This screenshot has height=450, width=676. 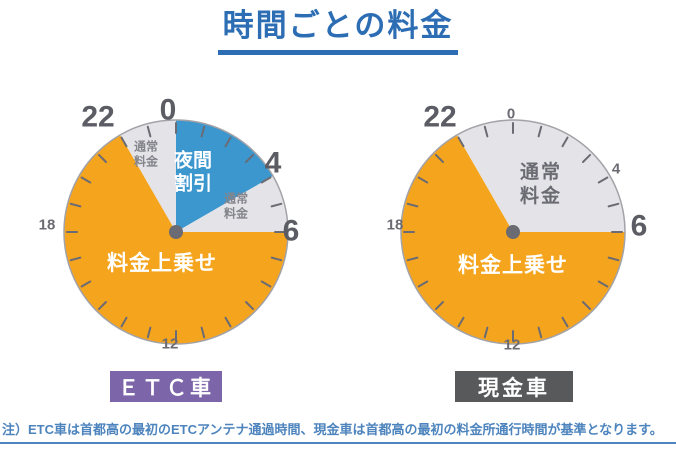 I want to click on etc-badge-label: ＥＴＣ車, so click(x=166, y=388).